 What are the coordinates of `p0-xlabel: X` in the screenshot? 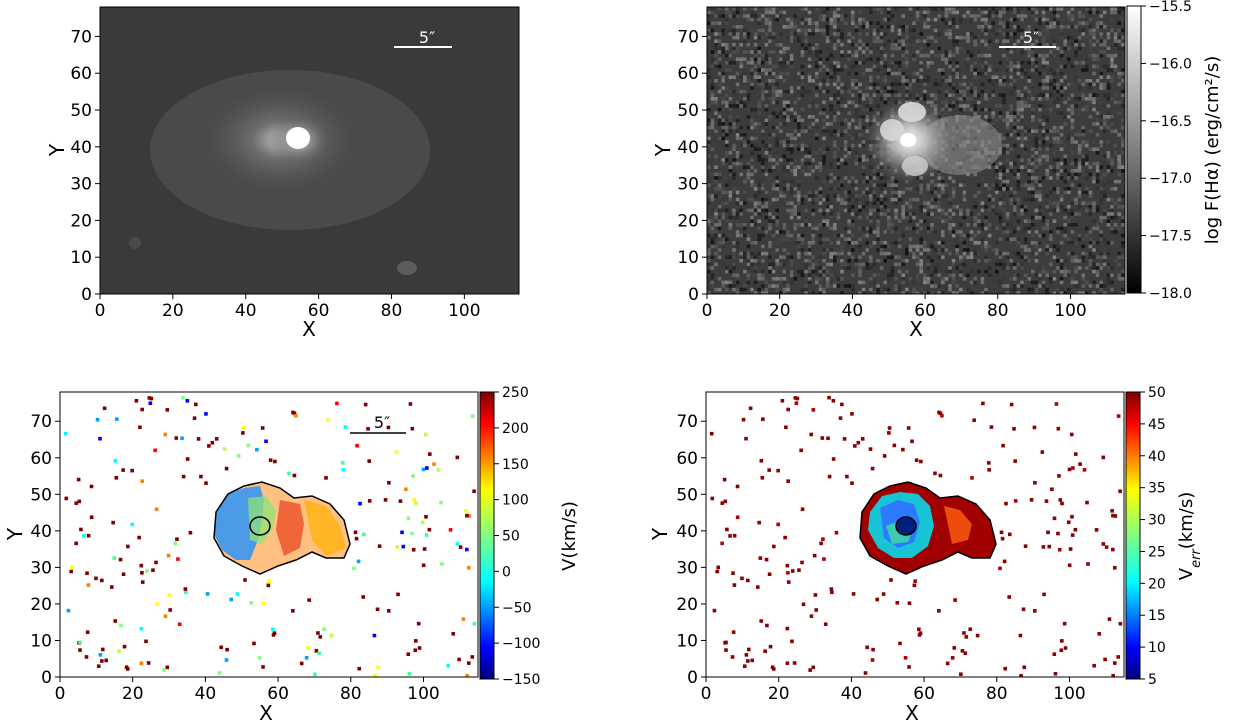 It's located at (309, 329).